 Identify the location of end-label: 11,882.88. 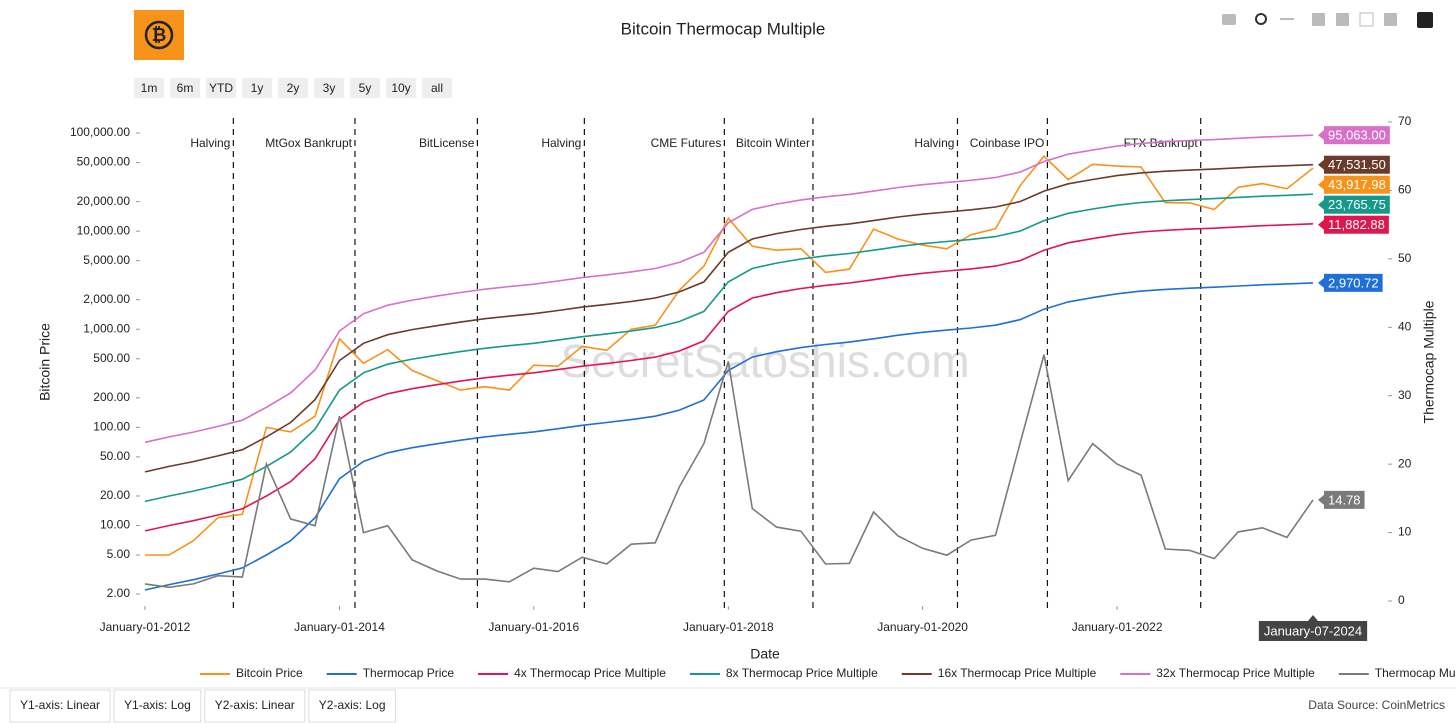
(1353, 224).